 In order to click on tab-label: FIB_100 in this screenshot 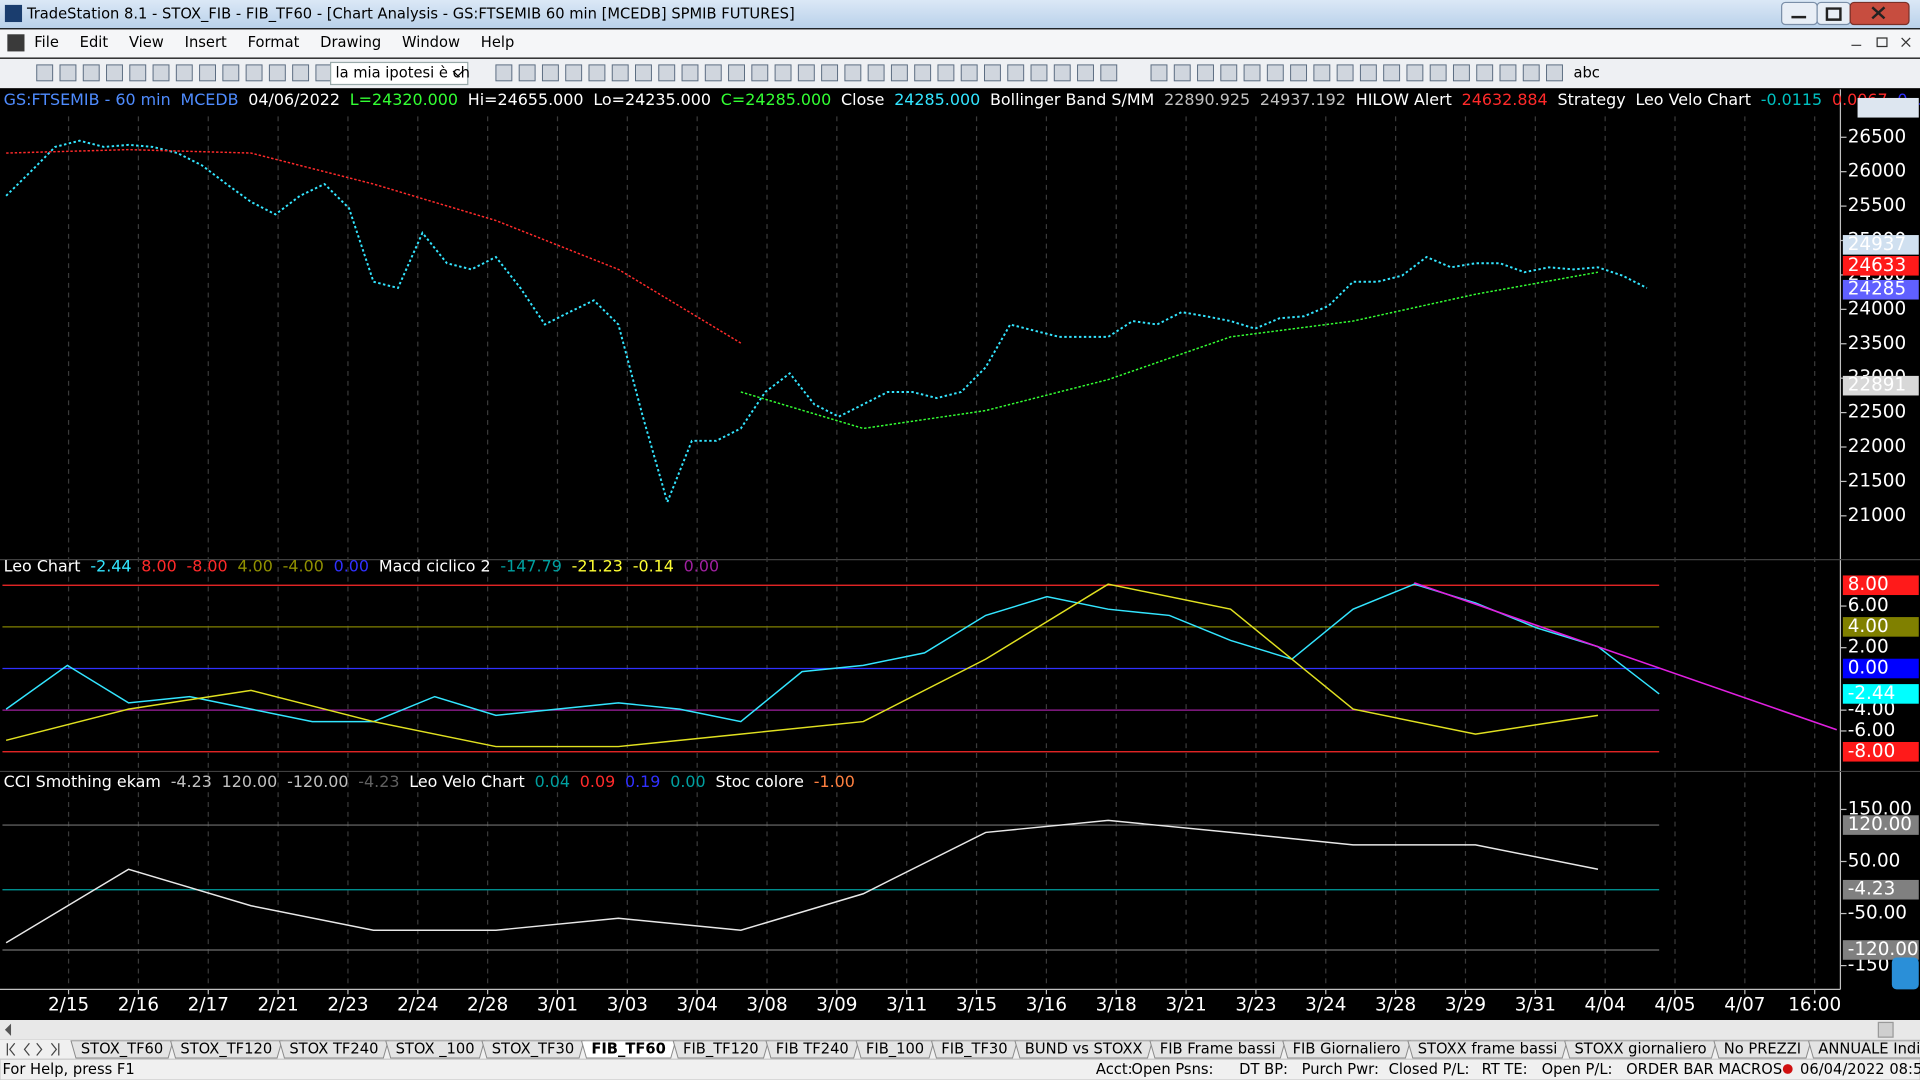, I will do `click(895, 1048)`.